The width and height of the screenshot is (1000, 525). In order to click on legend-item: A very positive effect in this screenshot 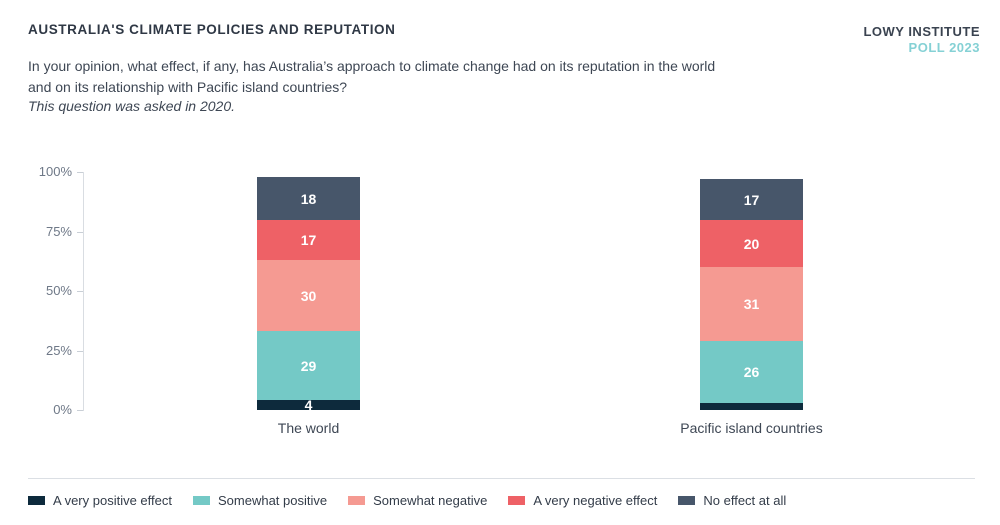, I will do `click(100, 500)`.